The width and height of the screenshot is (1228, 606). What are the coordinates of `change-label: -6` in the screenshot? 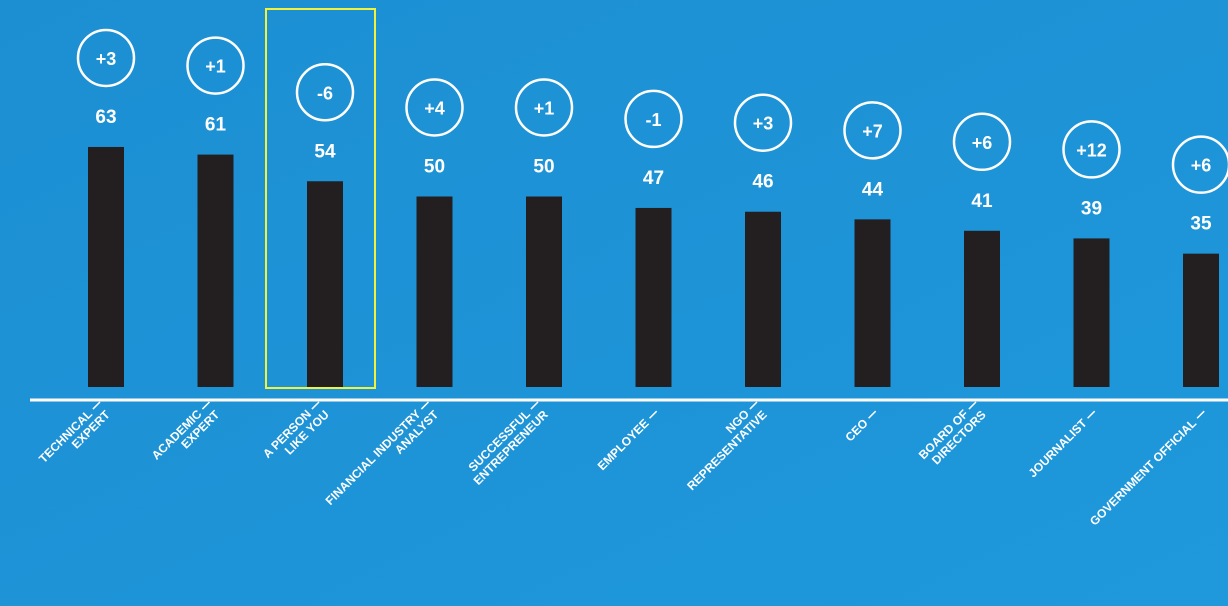 It's located at (325, 93).